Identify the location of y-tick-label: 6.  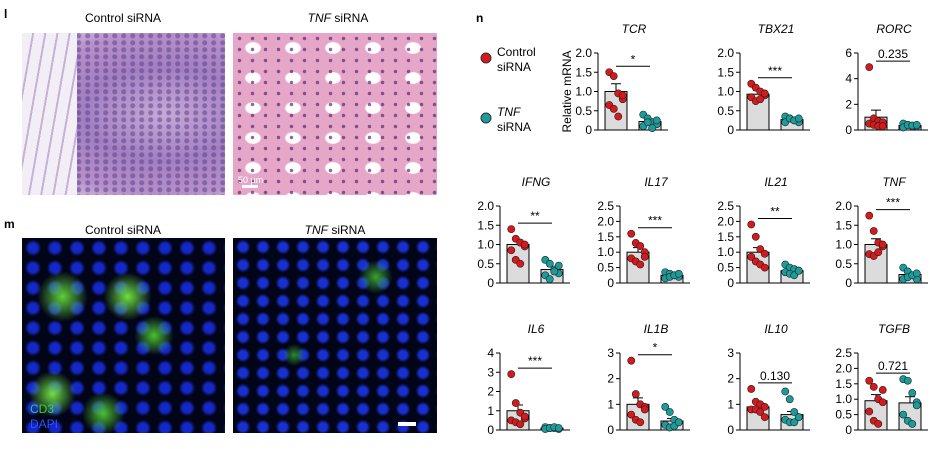
(848, 53).